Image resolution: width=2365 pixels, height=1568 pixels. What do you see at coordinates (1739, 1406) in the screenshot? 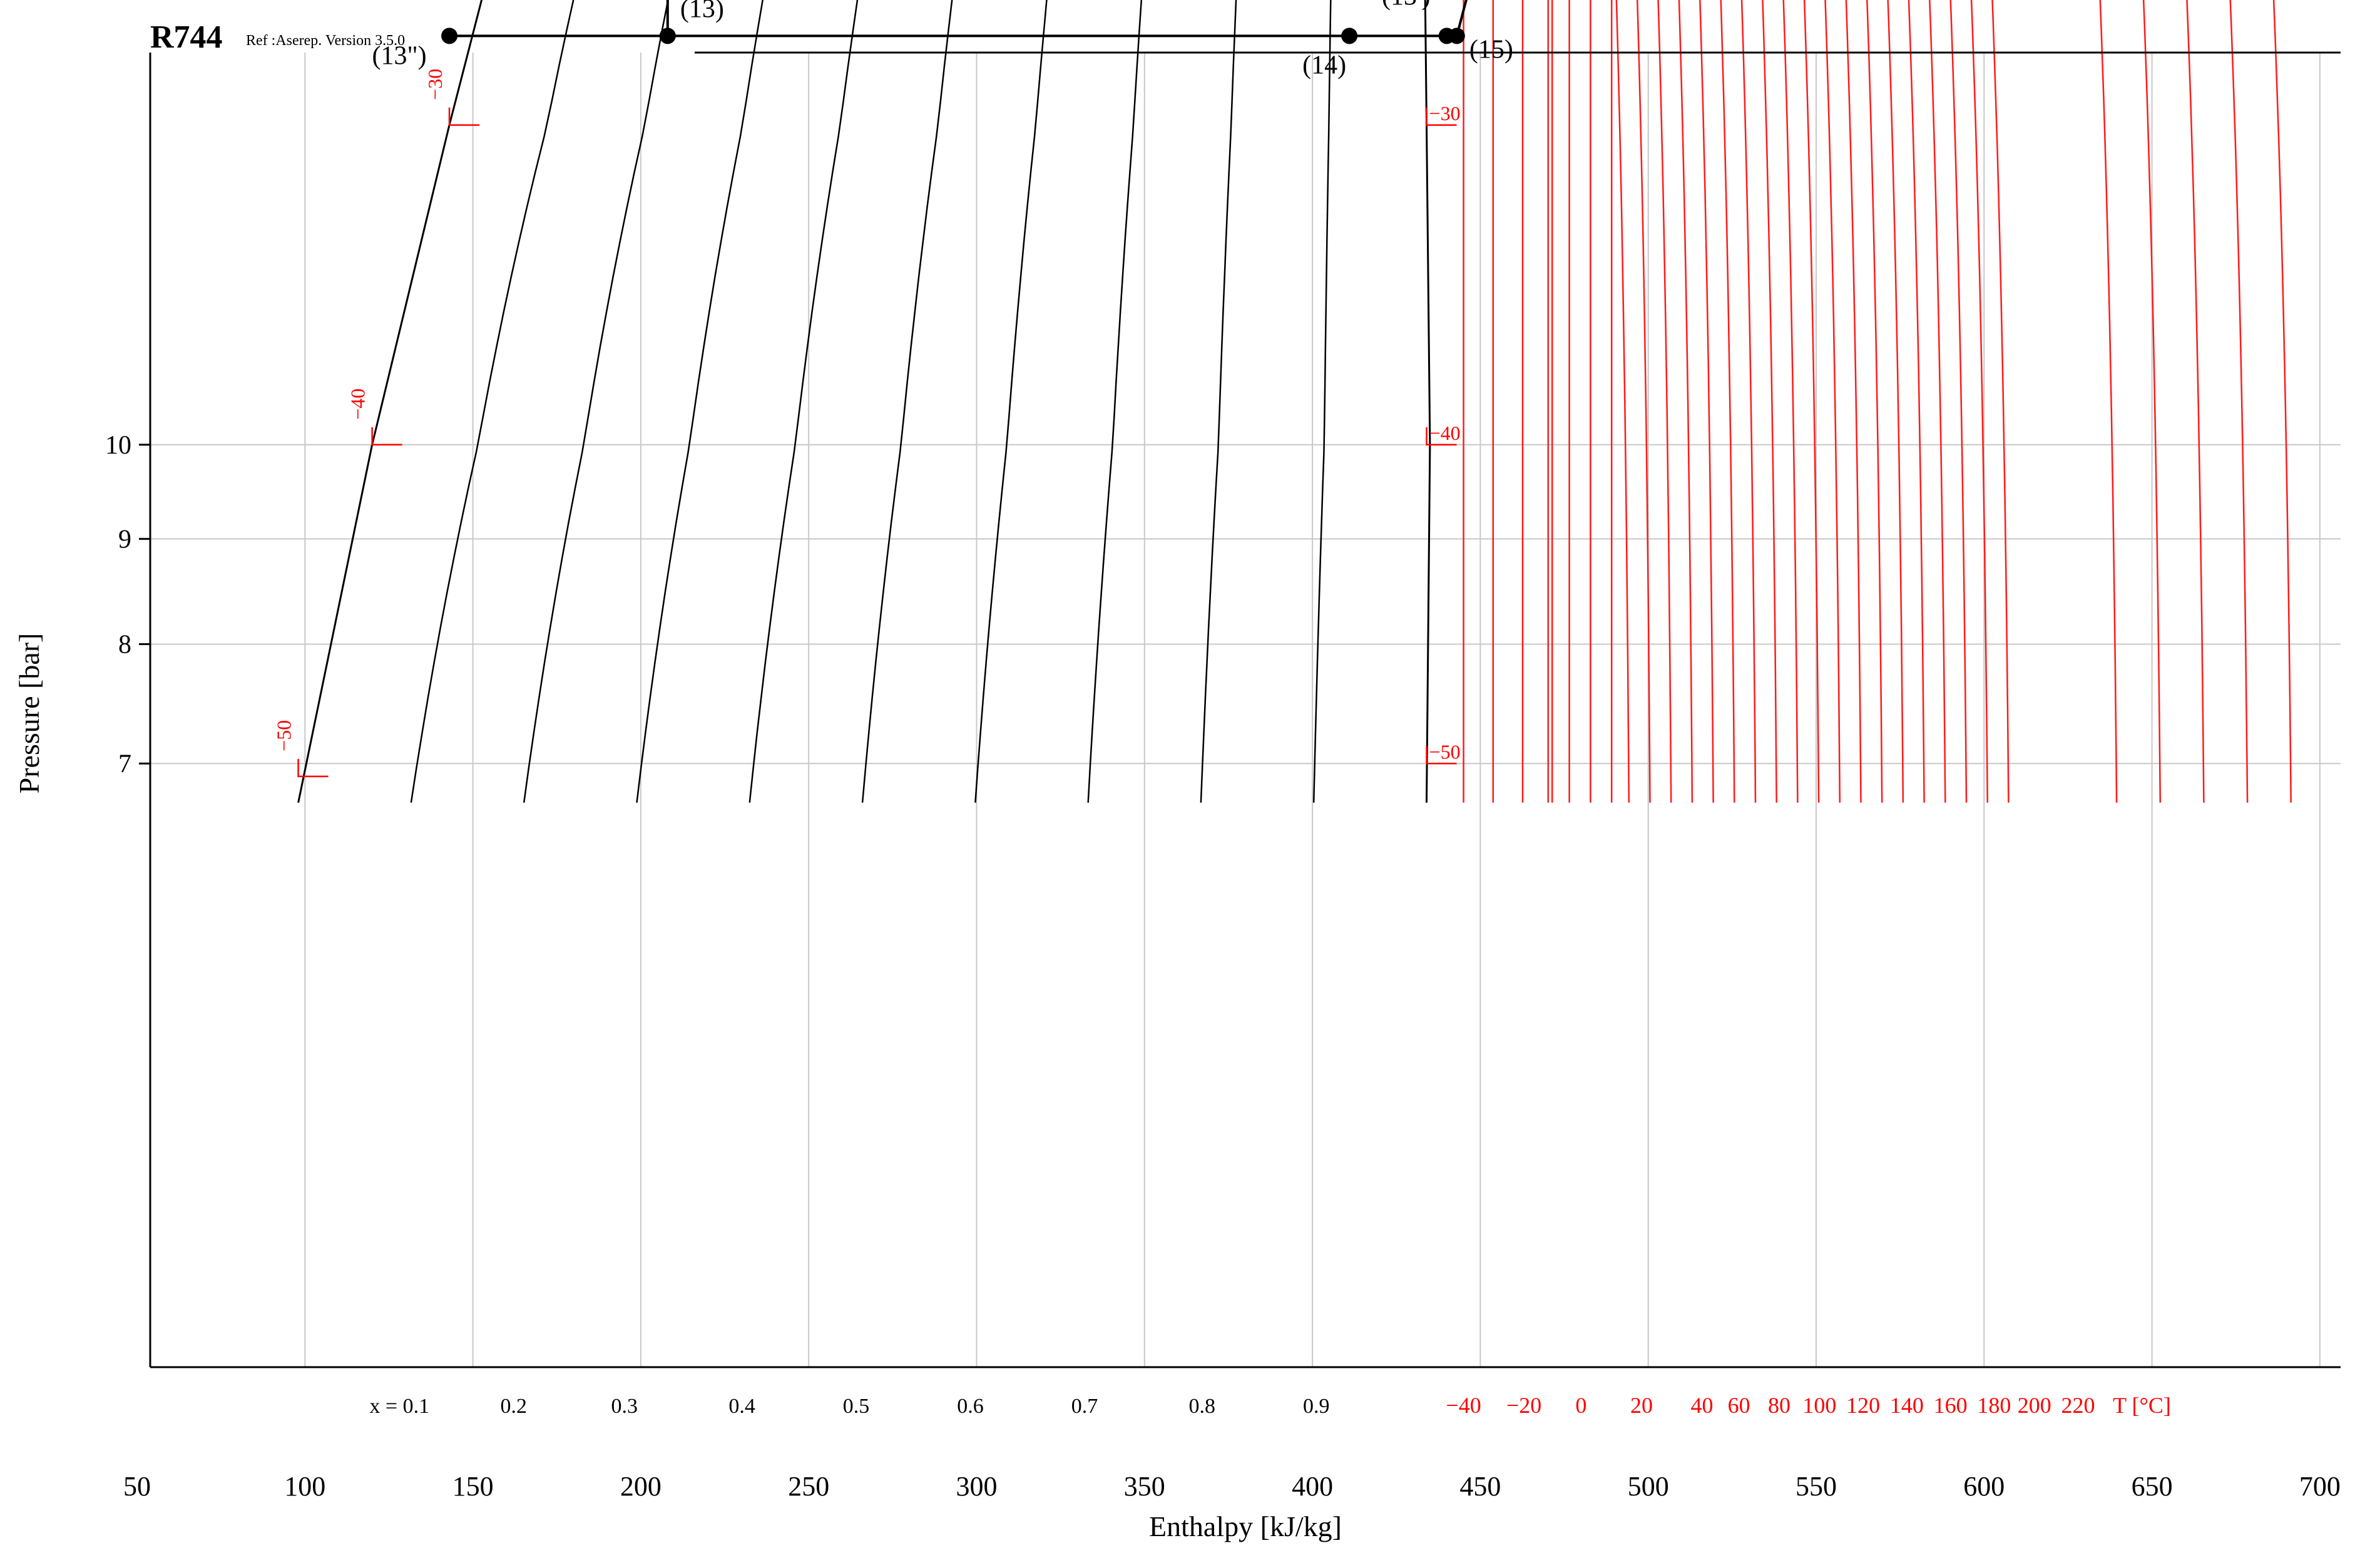
I see `temperature-label: 60` at bounding box center [1739, 1406].